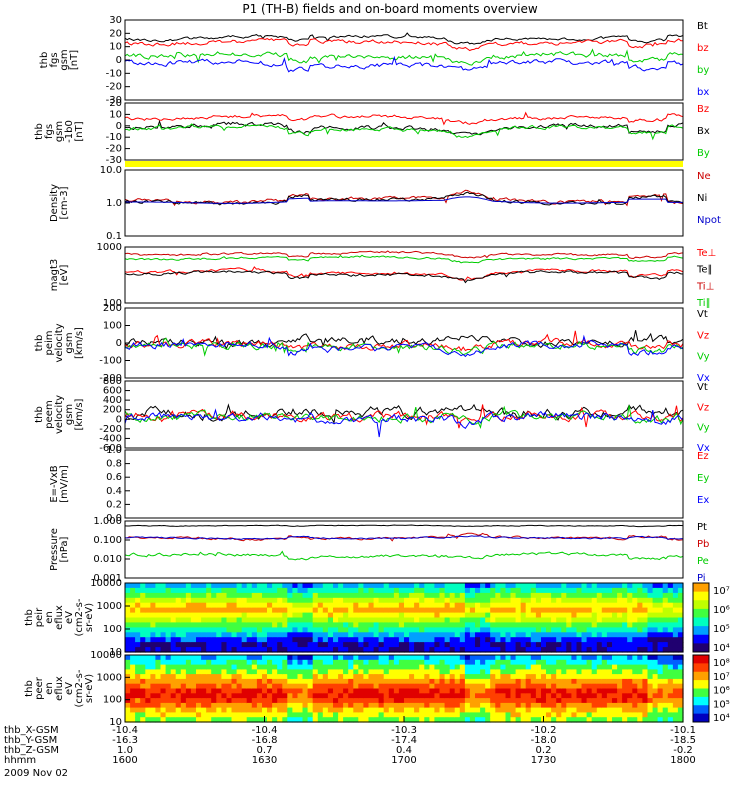 The height and width of the screenshot is (800, 750). I want to click on legend-entry: Ti∥, so click(703, 303).